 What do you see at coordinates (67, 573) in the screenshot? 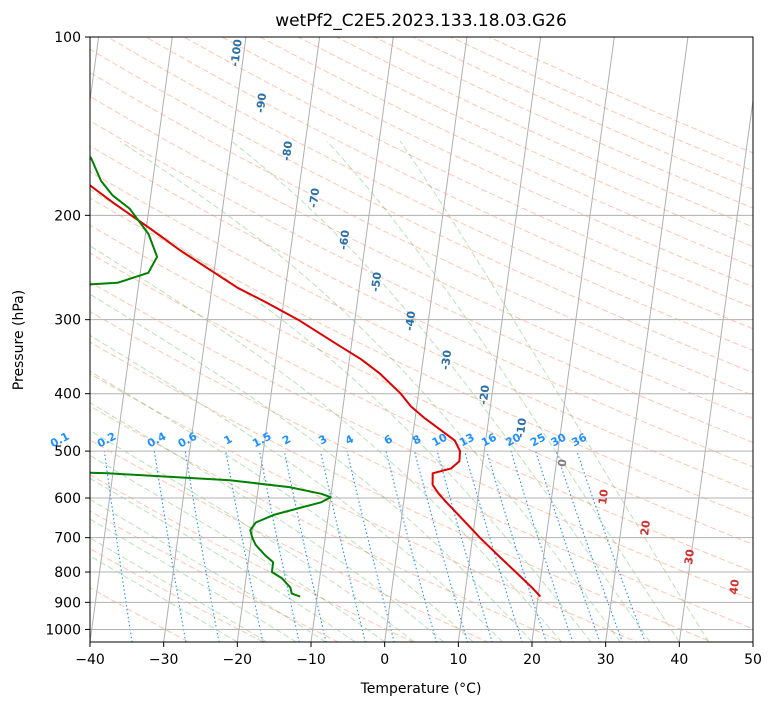
I see `y-tick-label: 800` at bounding box center [67, 573].